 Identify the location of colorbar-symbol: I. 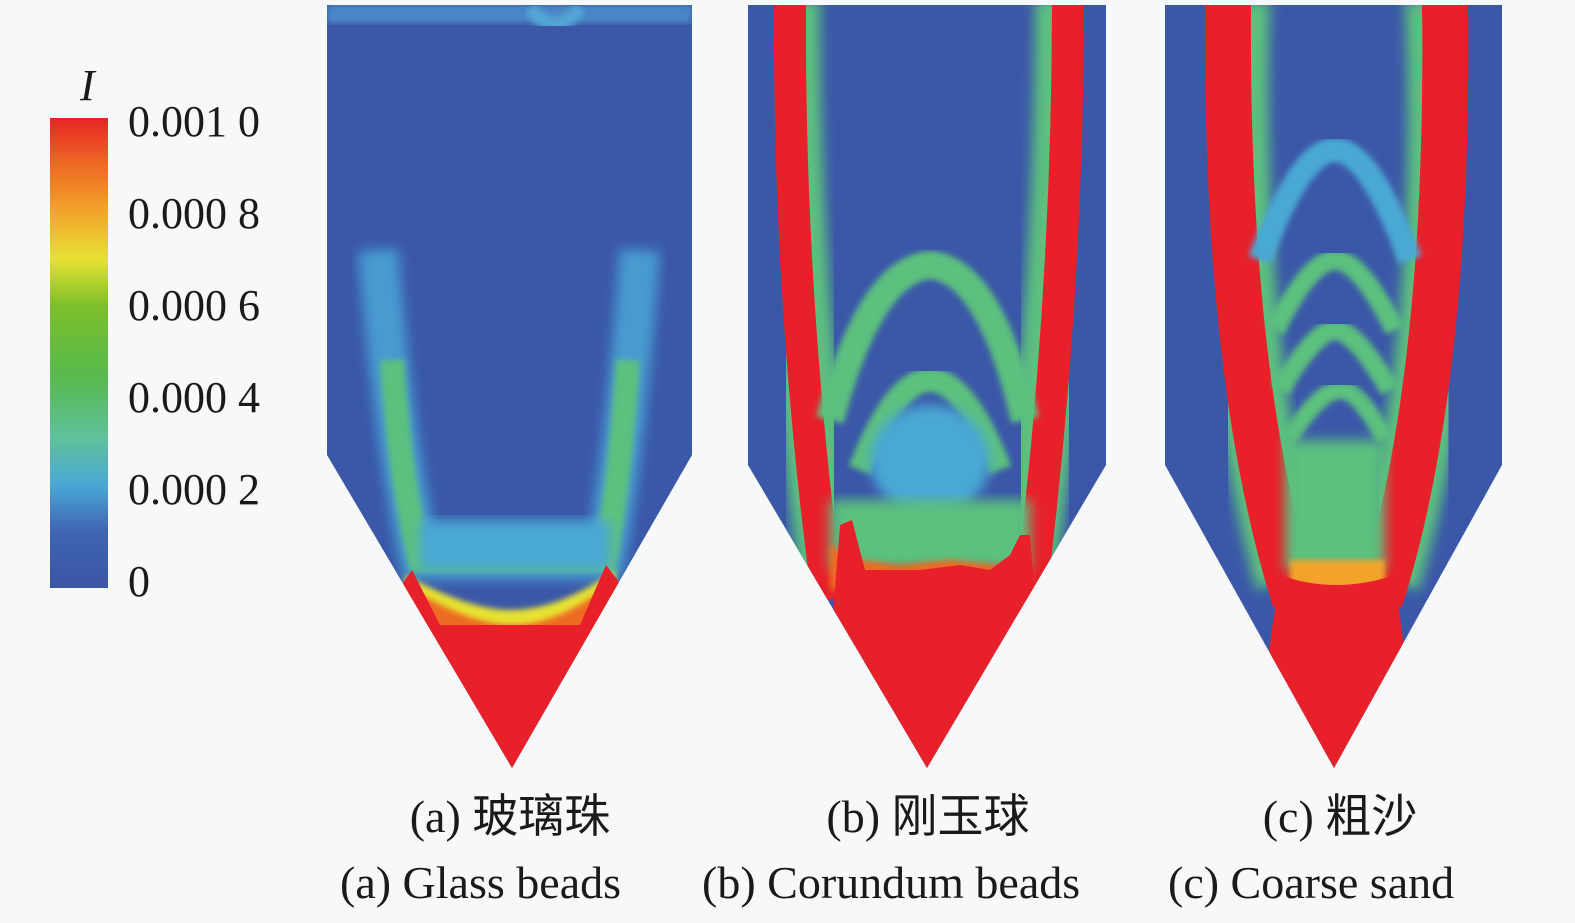
(88, 85).